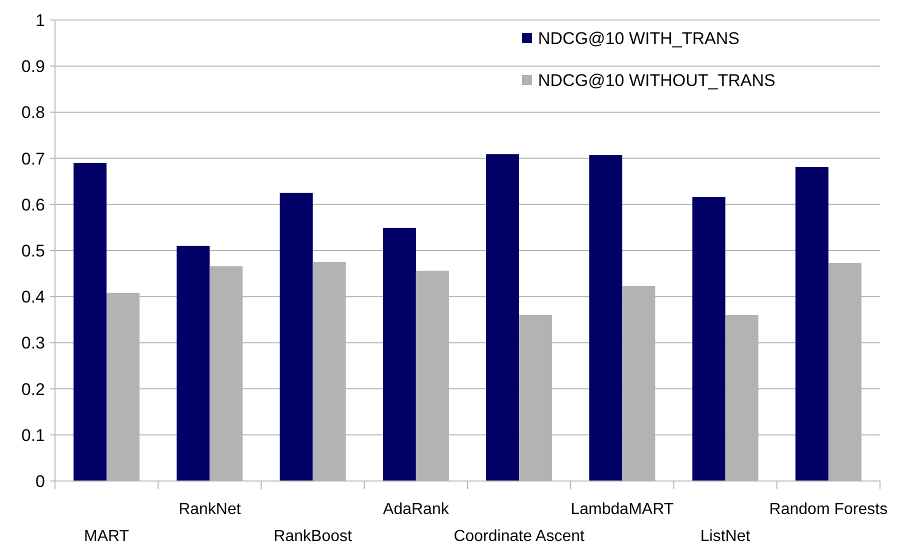  What do you see at coordinates (519, 536) in the screenshot?
I see `x-tick-label: Coordinate Ascent` at bounding box center [519, 536].